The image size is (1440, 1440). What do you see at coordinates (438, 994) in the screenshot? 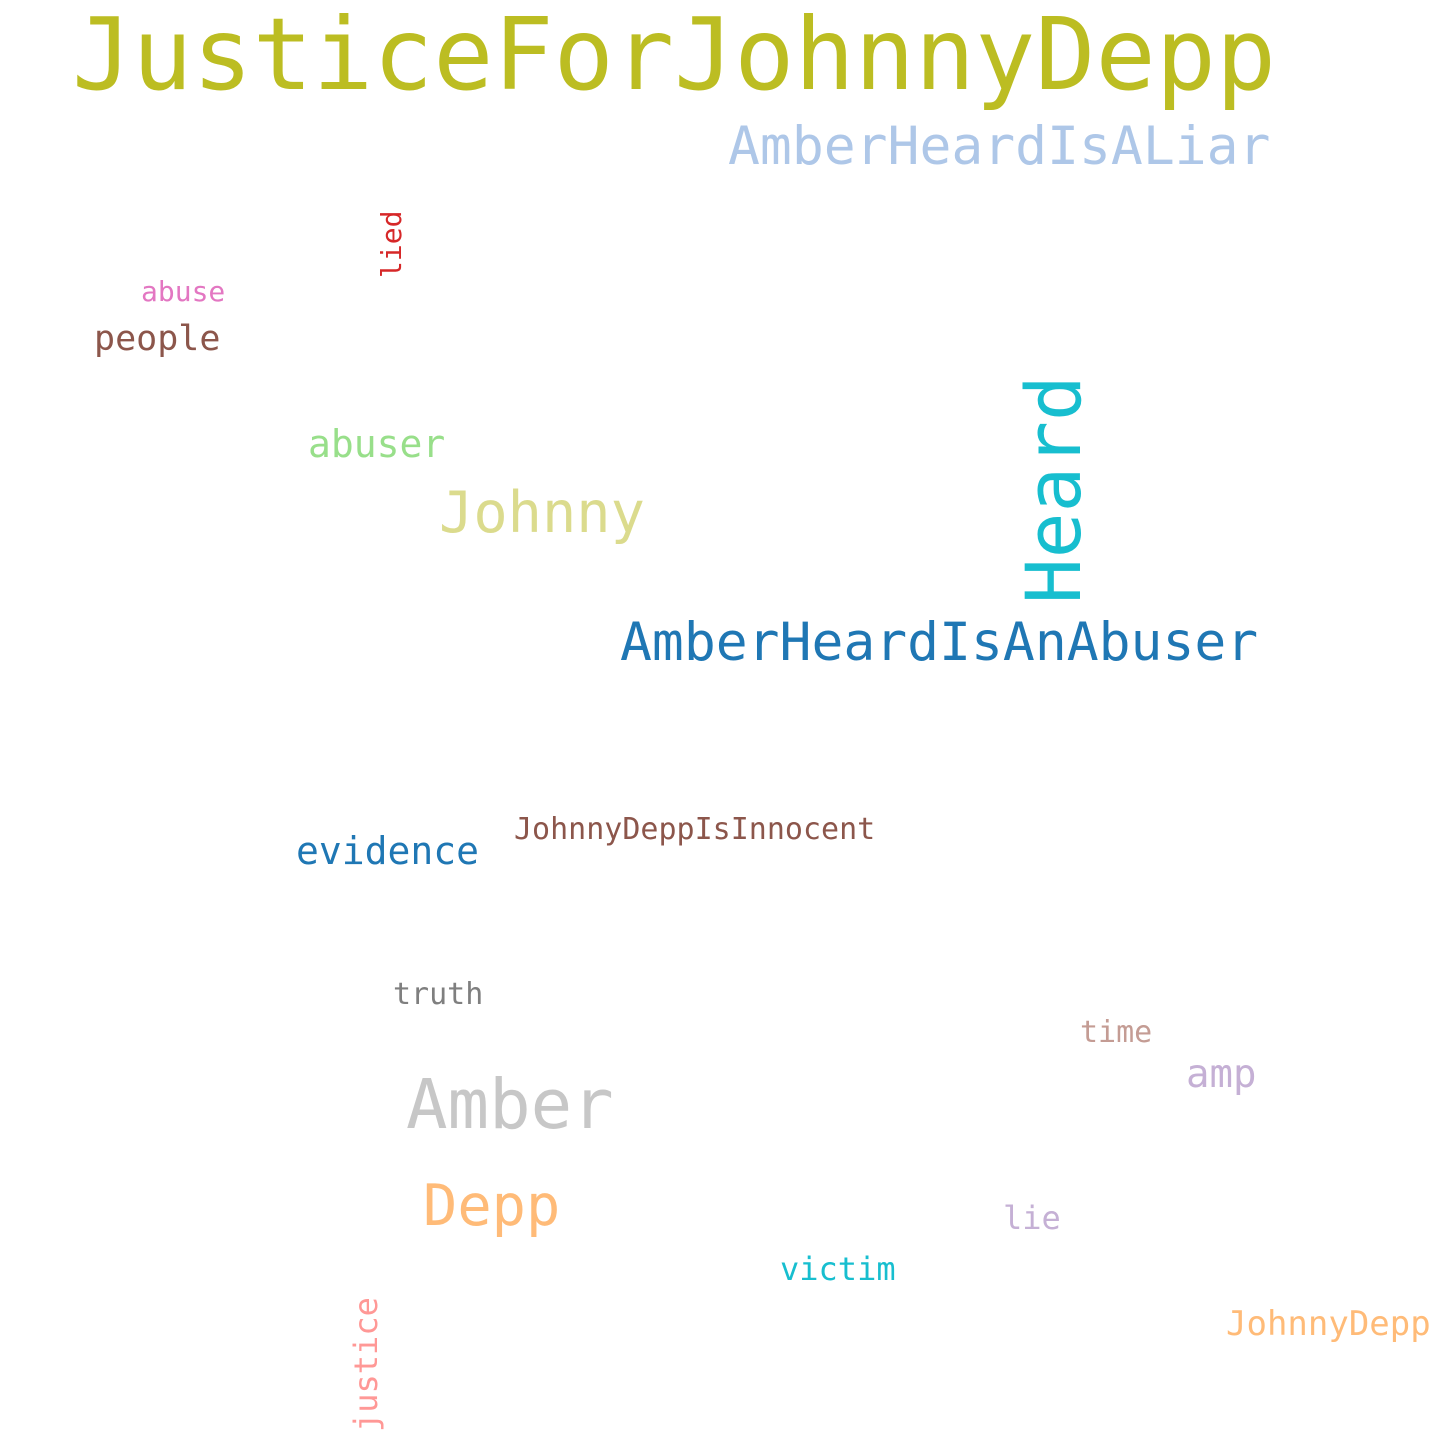
I see `word-truth: truth` at bounding box center [438, 994].